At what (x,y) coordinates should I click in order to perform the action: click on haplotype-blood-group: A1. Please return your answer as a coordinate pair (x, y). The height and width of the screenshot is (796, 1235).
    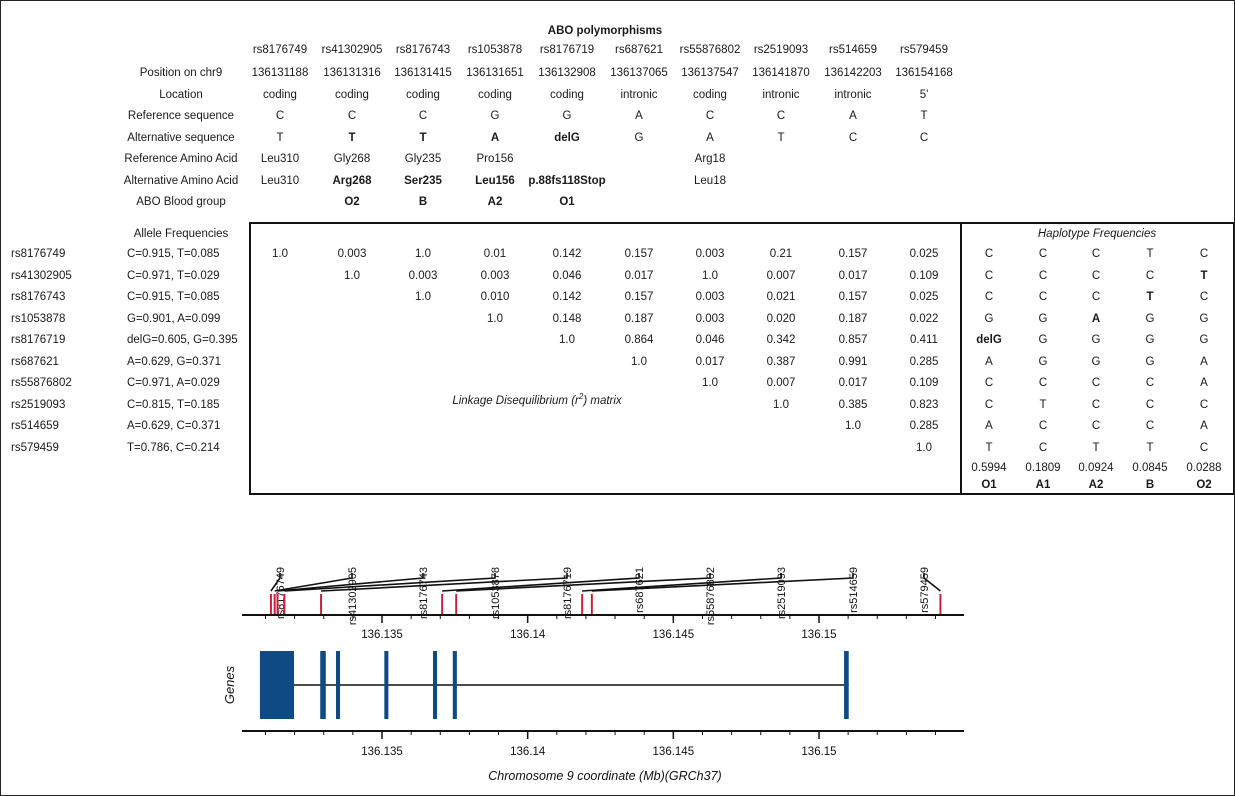
    Looking at the image, I should click on (1043, 485).